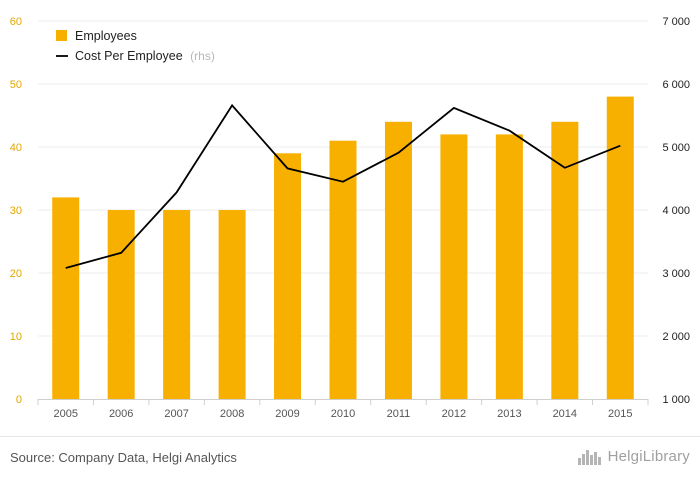  What do you see at coordinates (676, 274) in the screenshot?
I see `right-tick-label: 3 000` at bounding box center [676, 274].